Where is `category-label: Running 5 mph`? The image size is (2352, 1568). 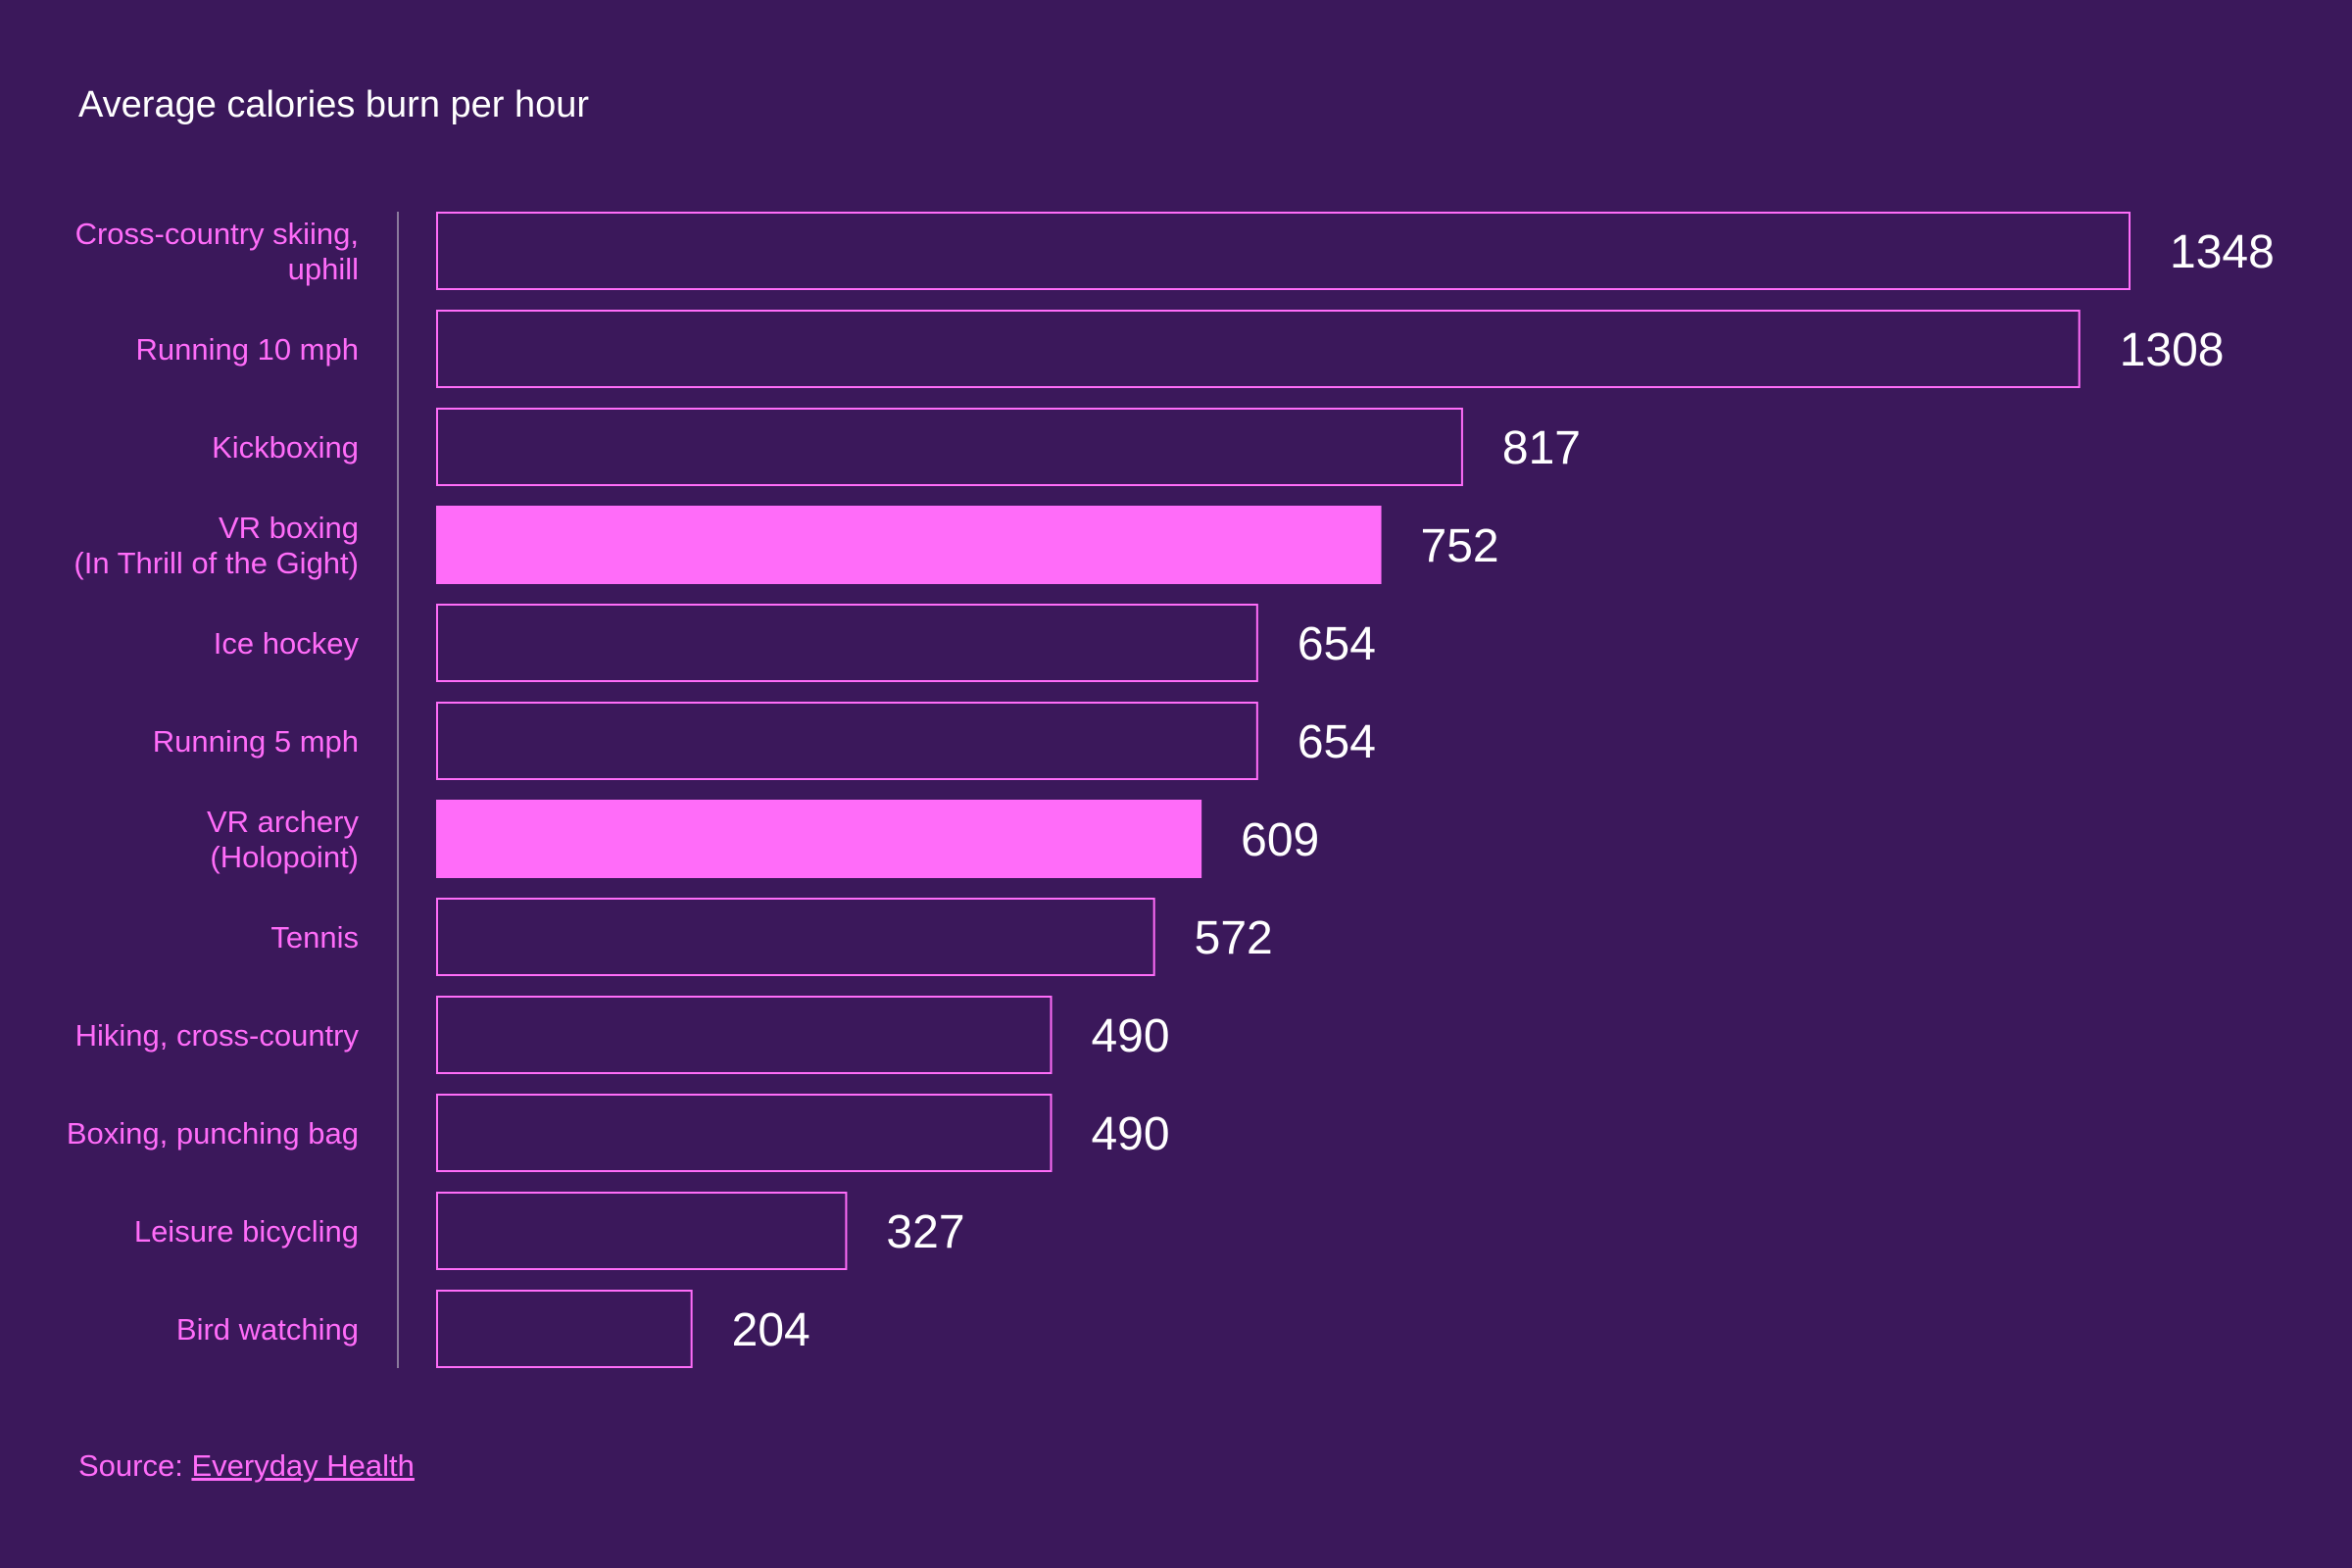 category-label: Running 5 mph is located at coordinates (256, 741).